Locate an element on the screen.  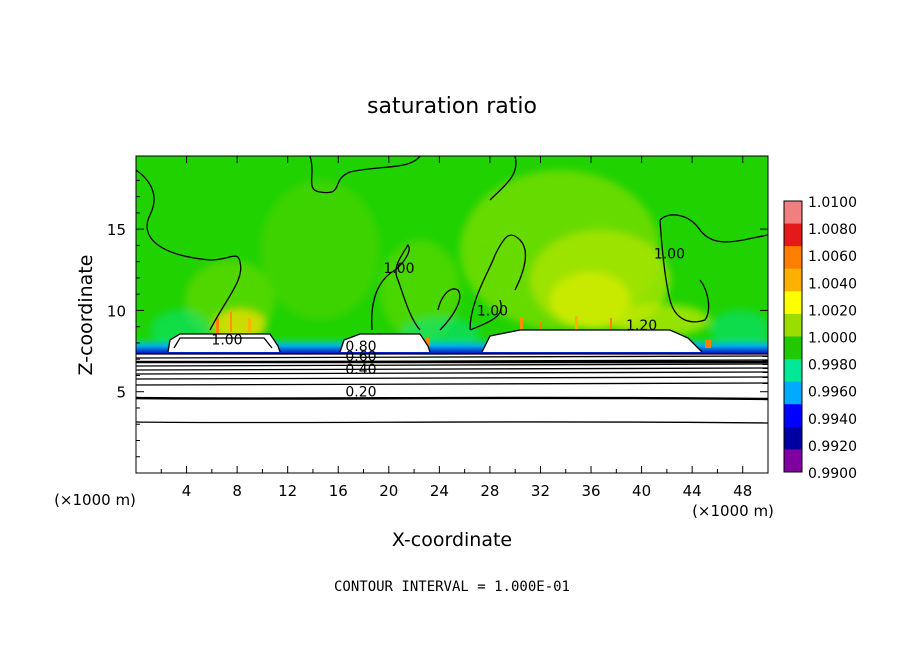
contour-label-layer: 1.00 1.00 1.00 1.20 1.00 0.800.600.40 0.20 is located at coordinates (448, 323).